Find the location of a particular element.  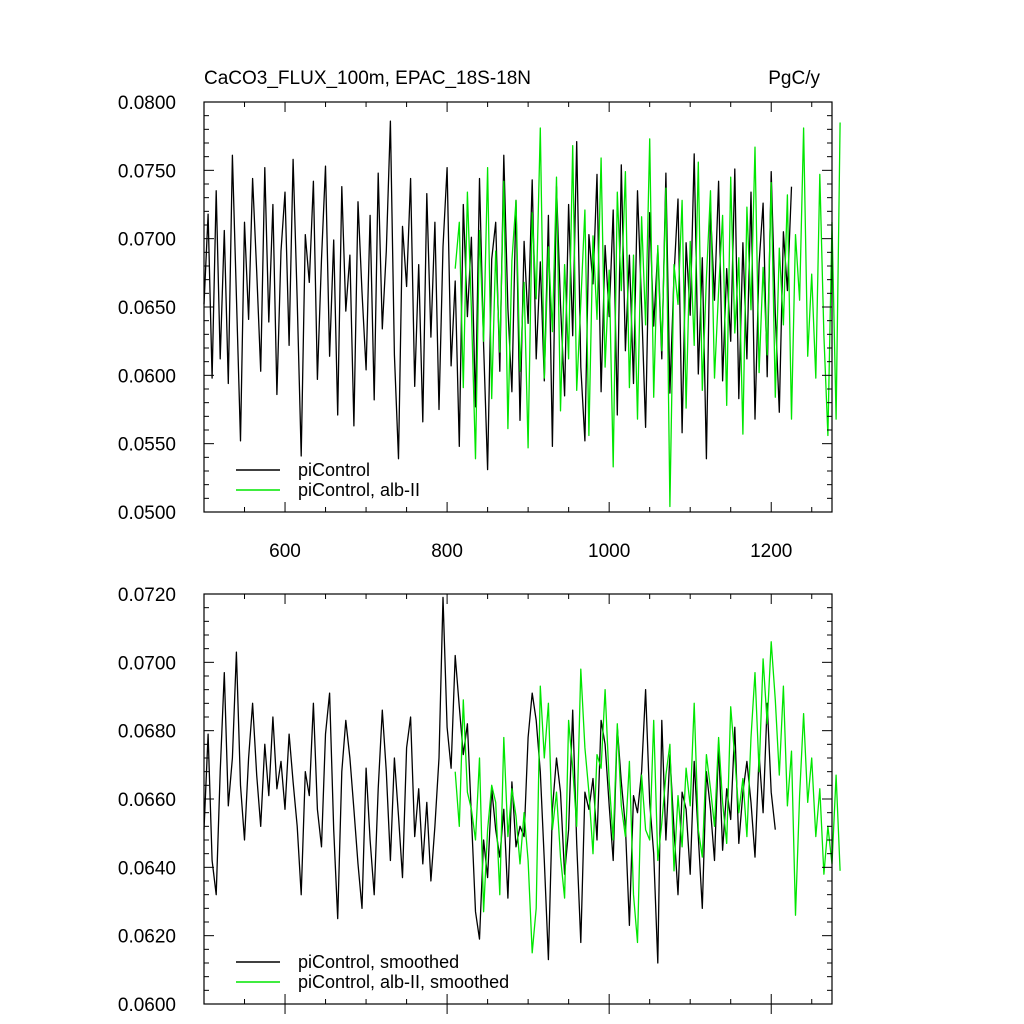

top-y-tick-label: 0.0500 is located at coordinates (147, 513).